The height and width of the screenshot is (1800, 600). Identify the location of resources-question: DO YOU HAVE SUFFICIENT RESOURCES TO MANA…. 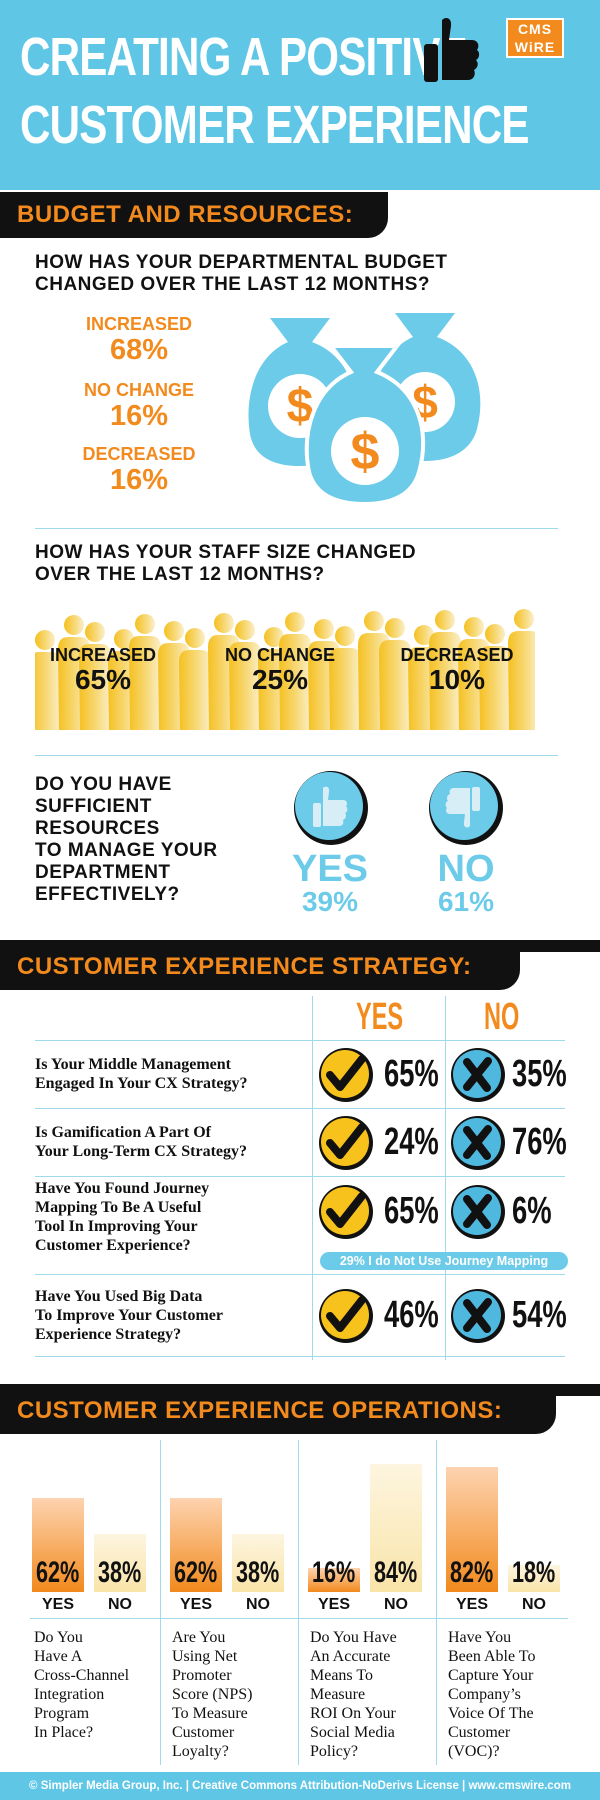
(126, 840).